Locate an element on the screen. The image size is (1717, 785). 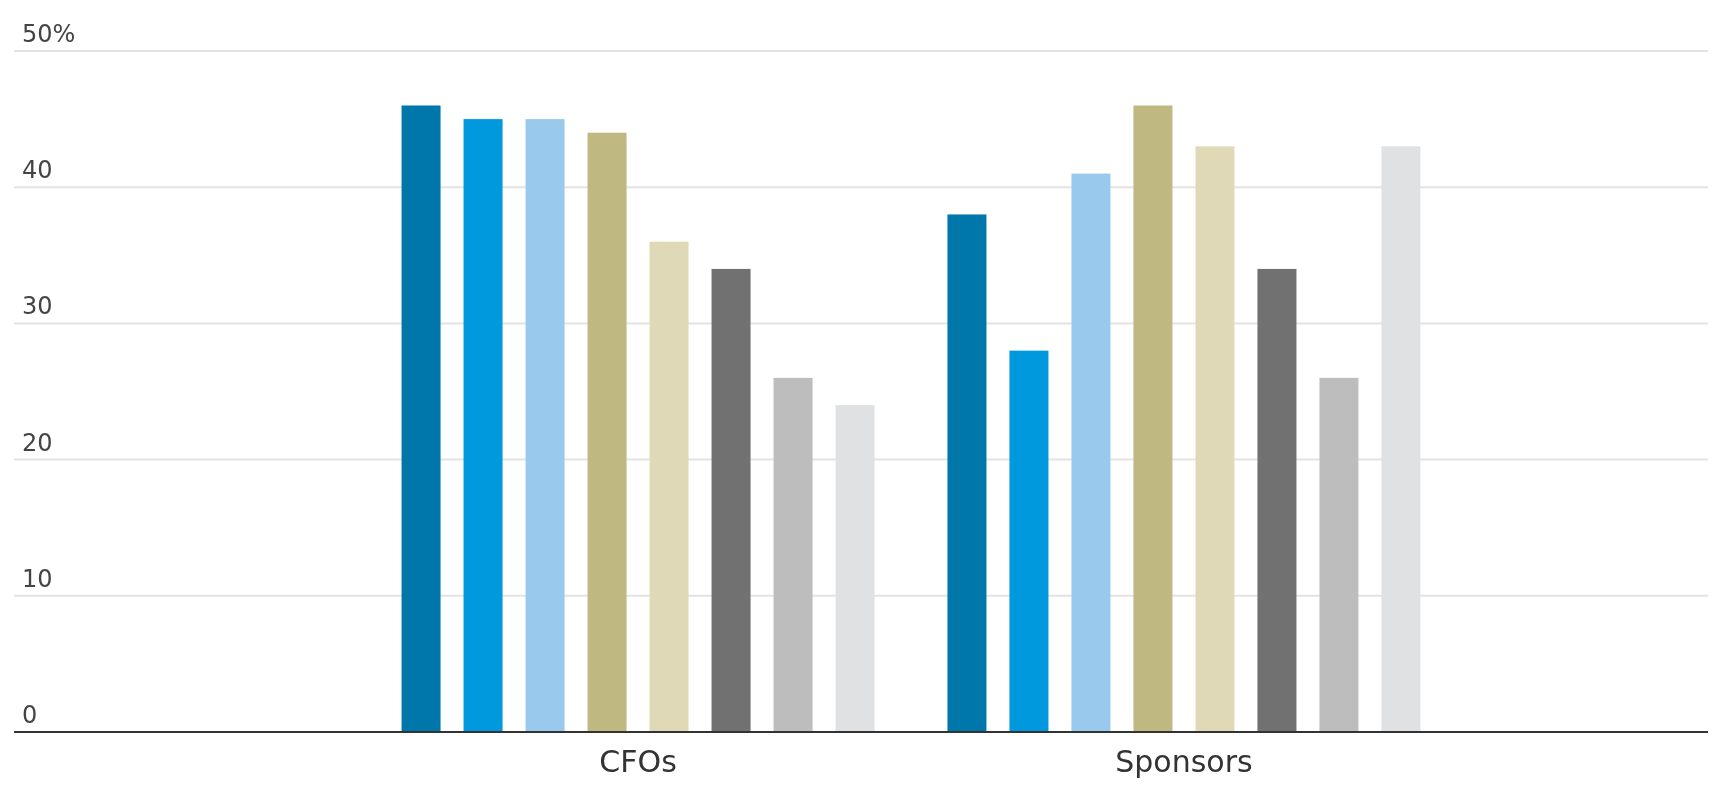
y-tick-label: 30 is located at coordinates (37, 306).